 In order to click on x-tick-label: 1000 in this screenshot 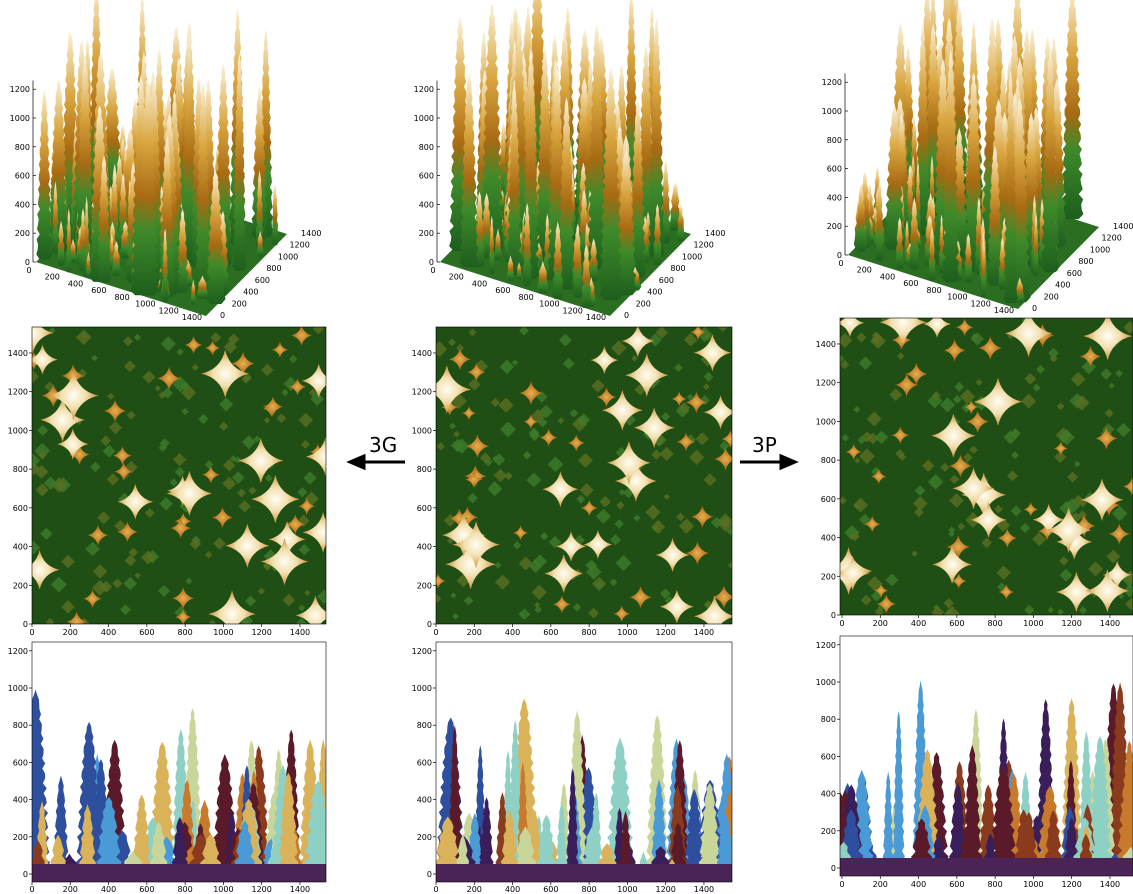, I will do `click(223, 889)`.